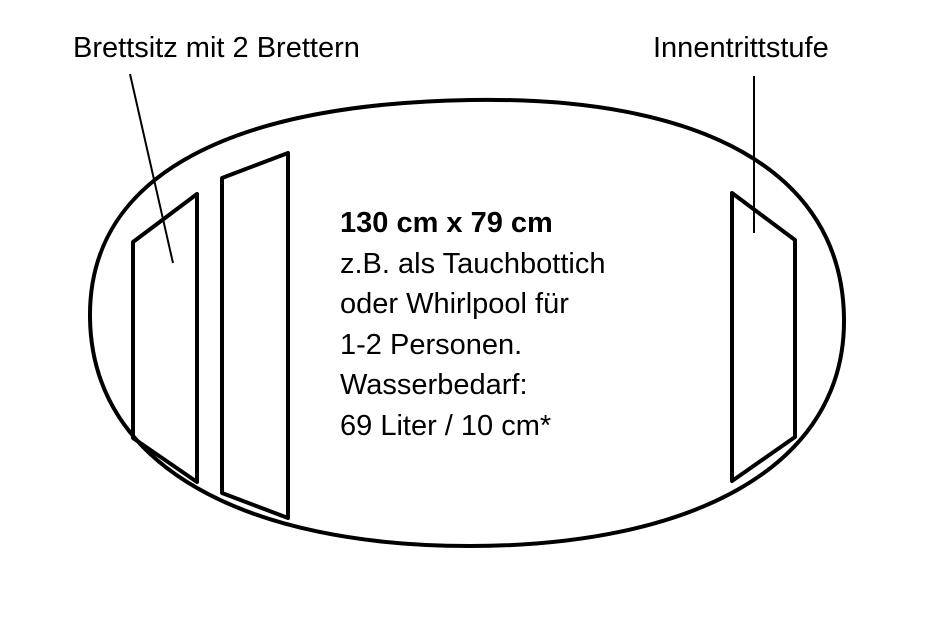  I want to click on dimensions-text: 130 cm x 79 cm, so click(446, 223).